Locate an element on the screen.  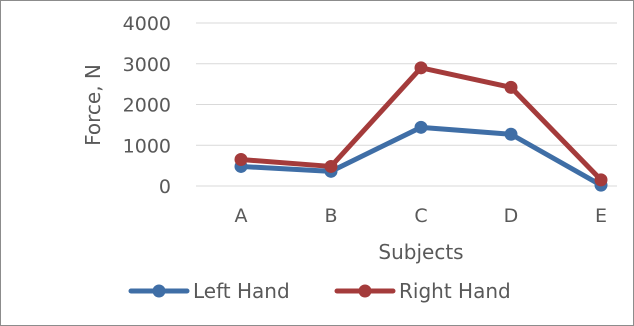
x-tick-label: D is located at coordinates (511, 216).